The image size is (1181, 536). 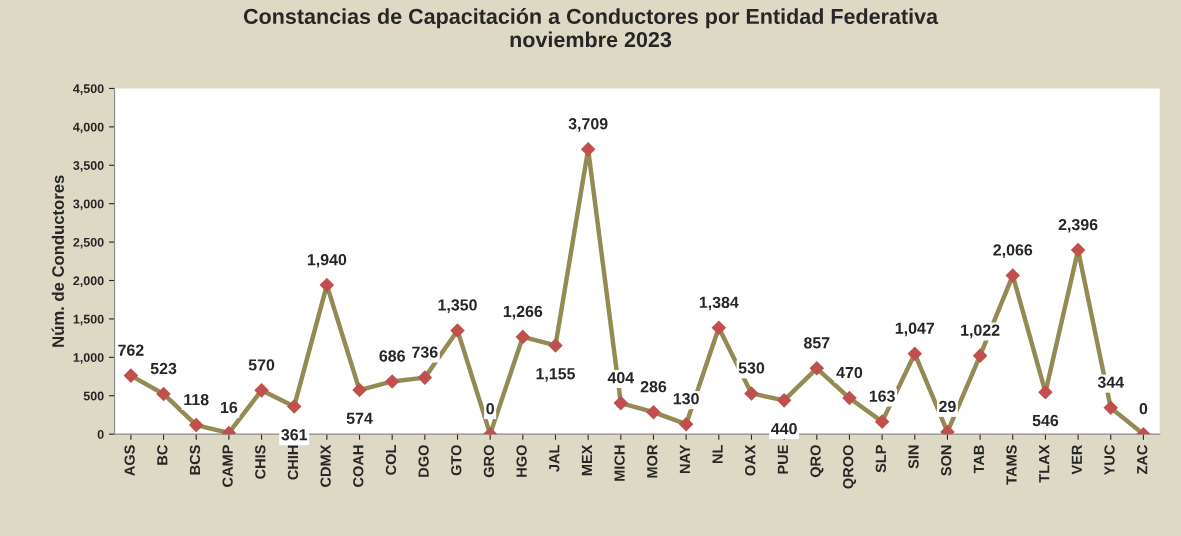 What do you see at coordinates (489, 461) in the screenshot?
I see `x-tick-label: GRO` at bounding box center [489, 461].